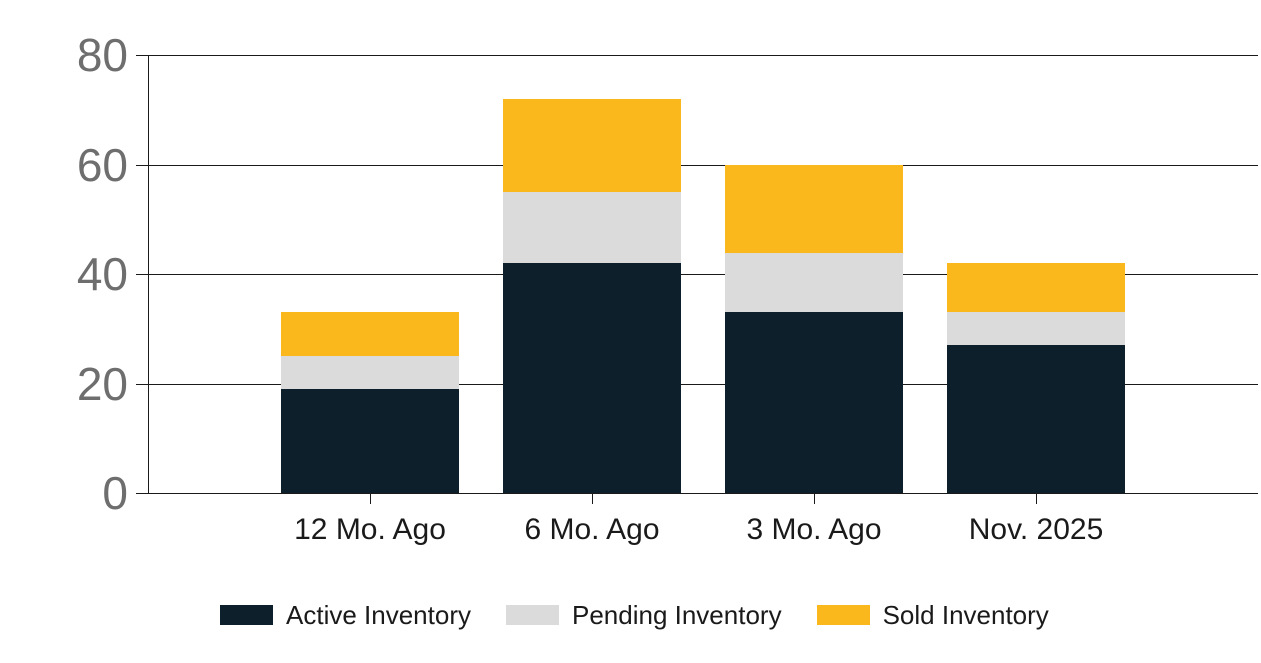  I want to click on legend-item-sold-inventory: Sold Inventory, so click(932, 615).